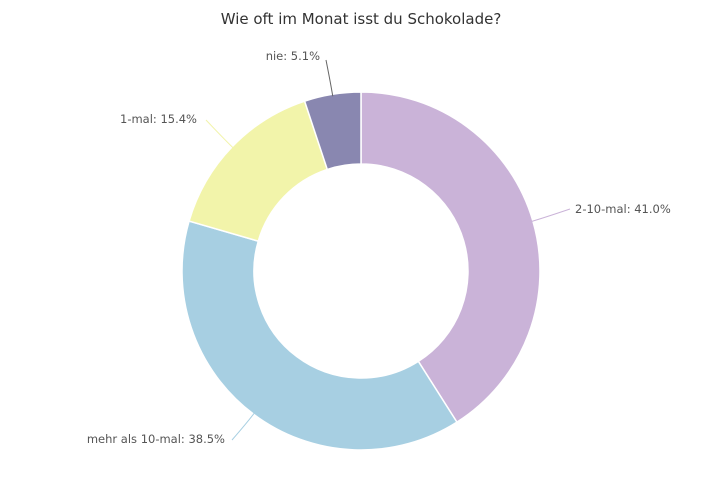  What do you see at coordinates (156, 439) in the screenshot?
I see `data-label: mehr als 10-mal: 38.5%` at bounding box center [156, 439].